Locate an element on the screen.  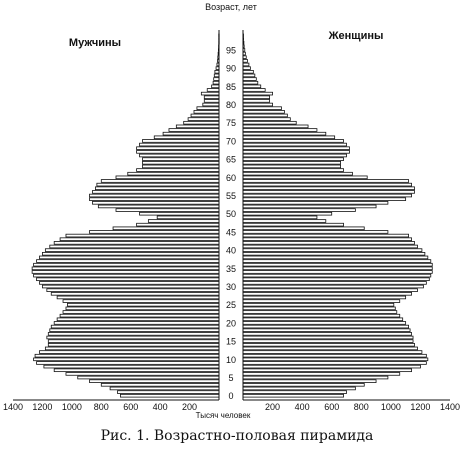
age-tick-label: 10 is located at coordinates (231, 360).